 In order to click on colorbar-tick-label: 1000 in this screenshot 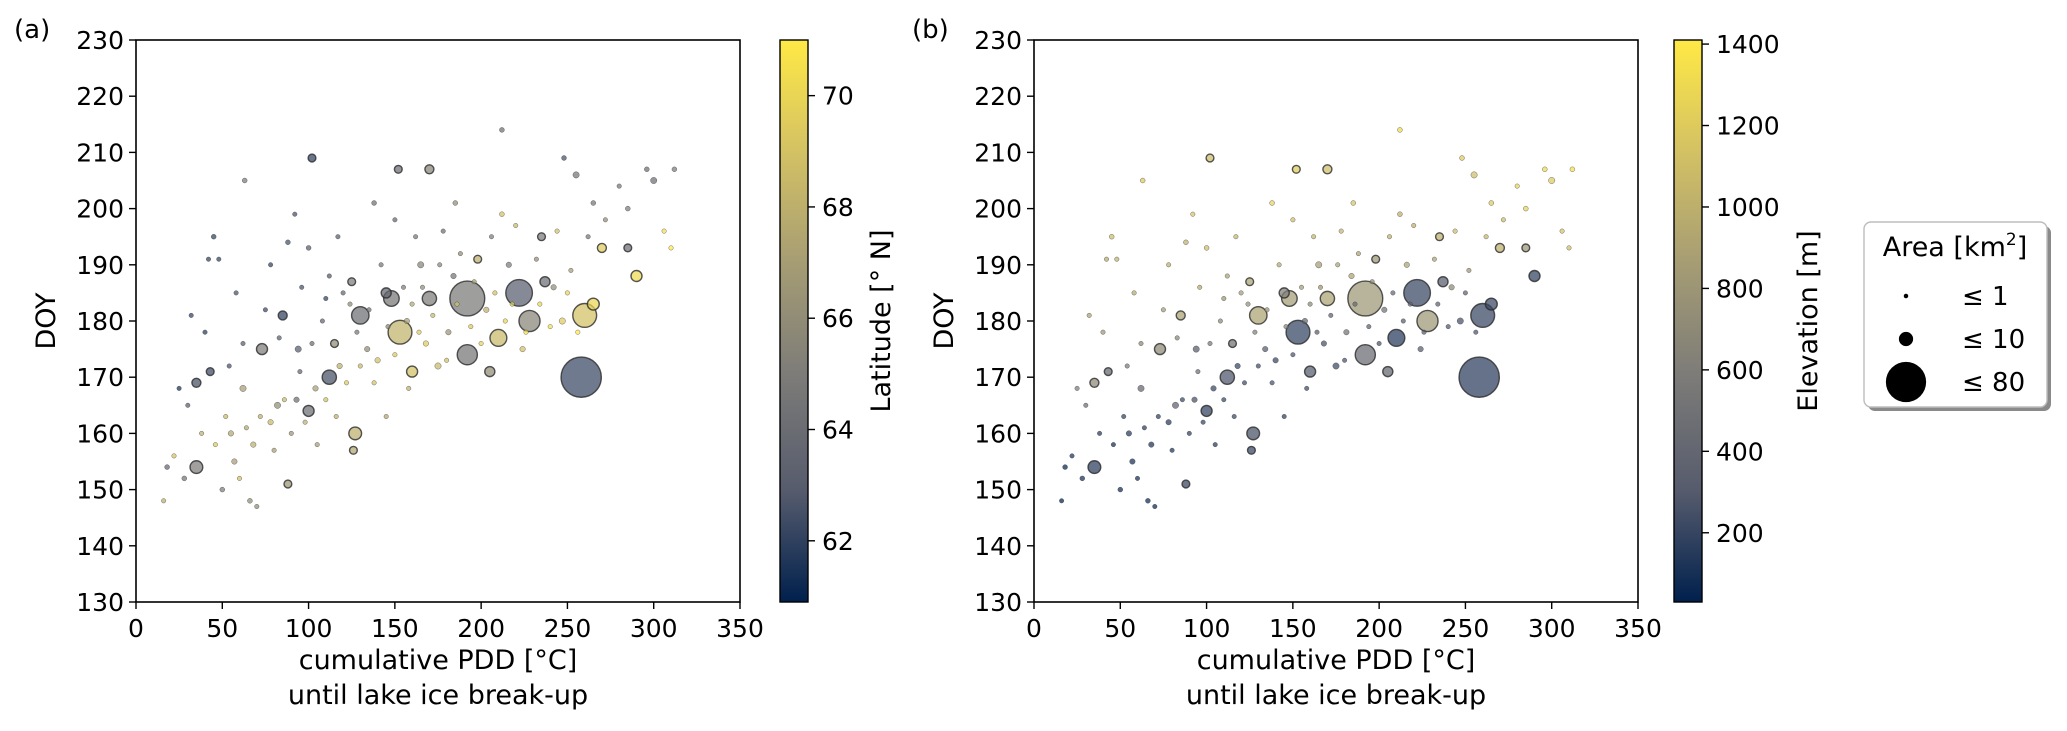, I will do `click(1748, 207)`.